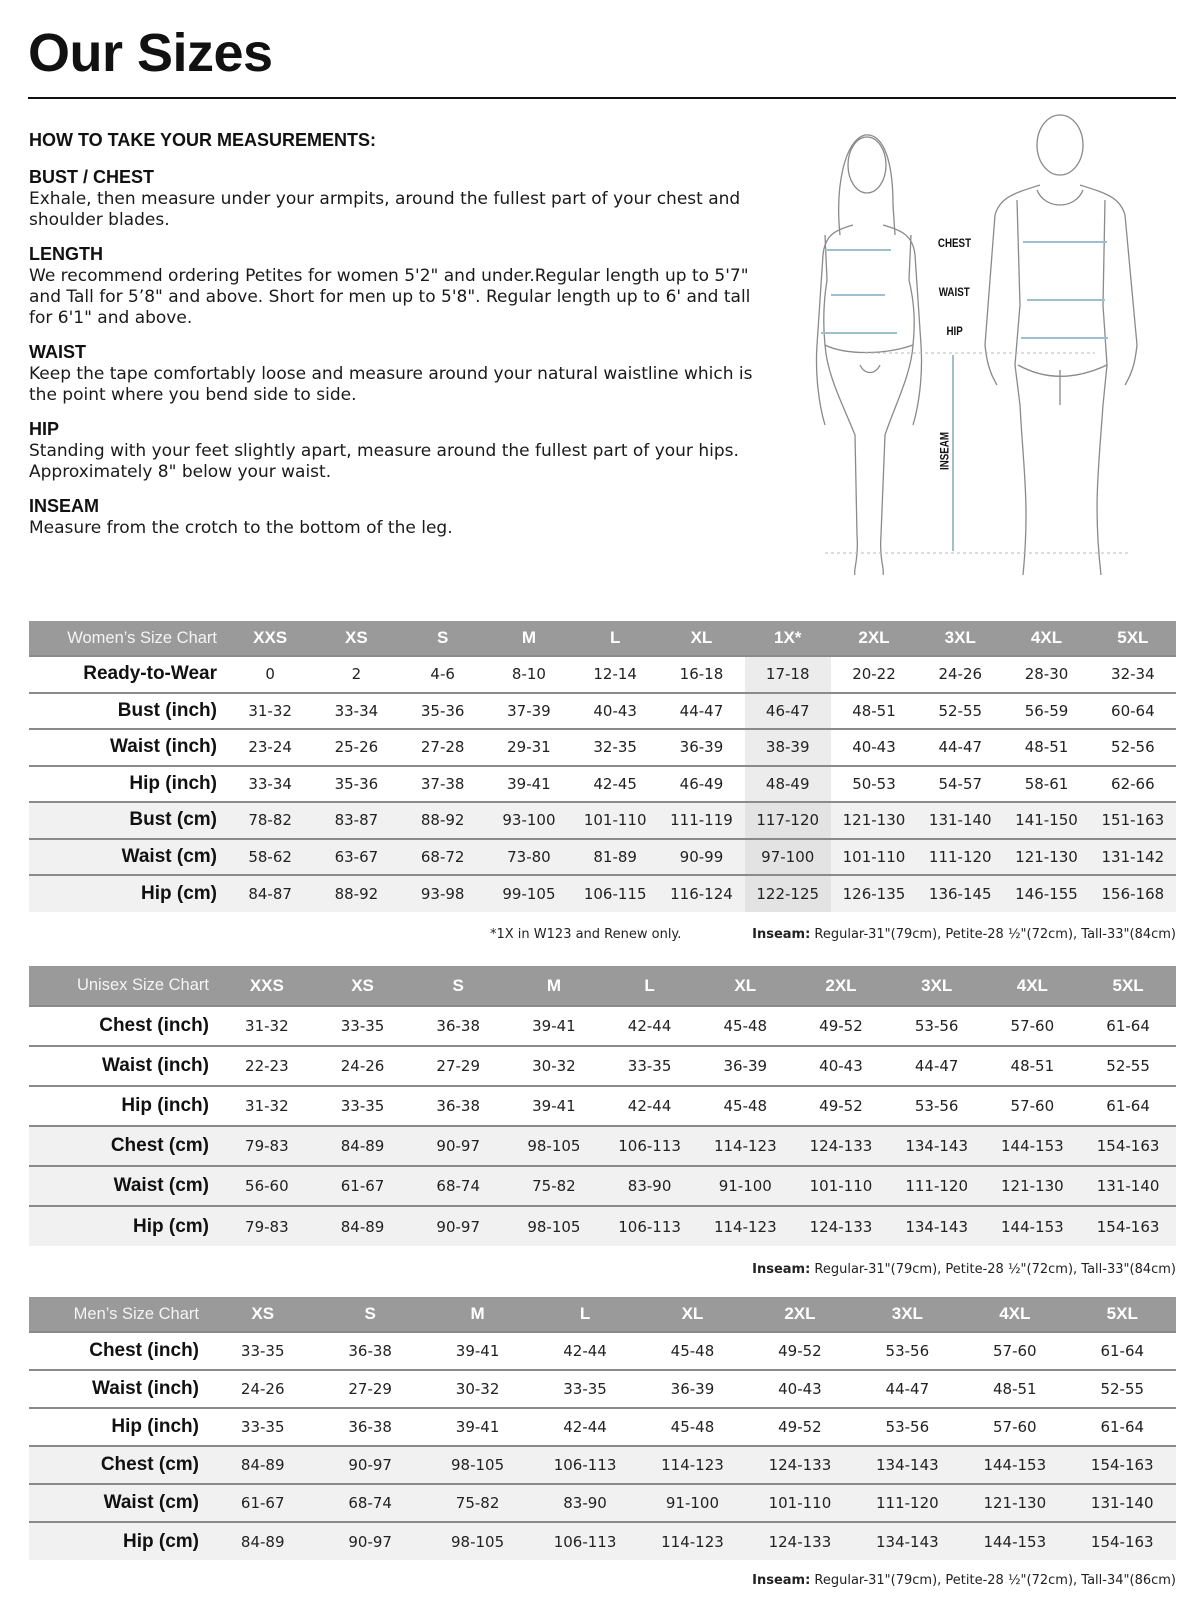 The image size is (1200, 1600). Describe the element at coordinates (458, 1185) in the screenshot. I see `table-cell: 68-74` at that location.